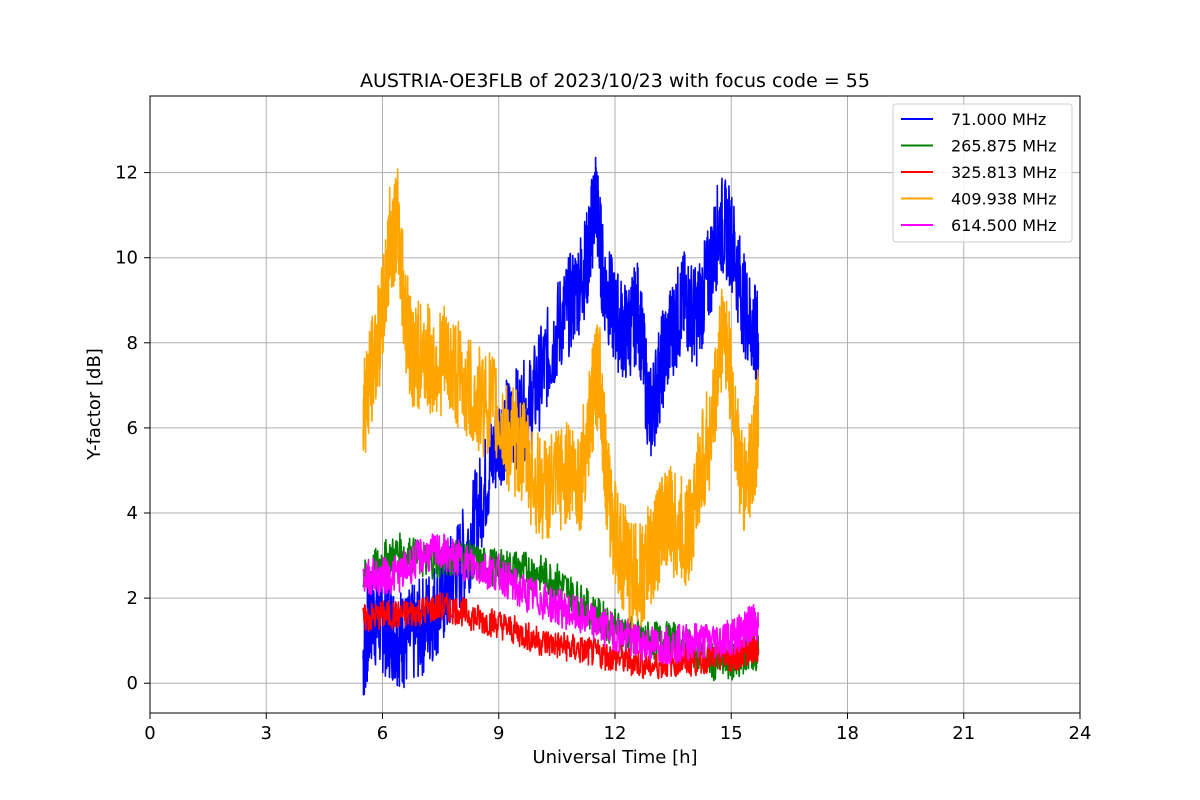  I want to click on x-tick-label: 9, so click(498, 733).